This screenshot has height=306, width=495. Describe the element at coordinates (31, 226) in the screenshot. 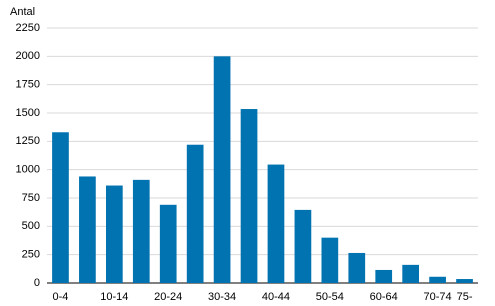

I see `y-tick-label: 500` at that location.